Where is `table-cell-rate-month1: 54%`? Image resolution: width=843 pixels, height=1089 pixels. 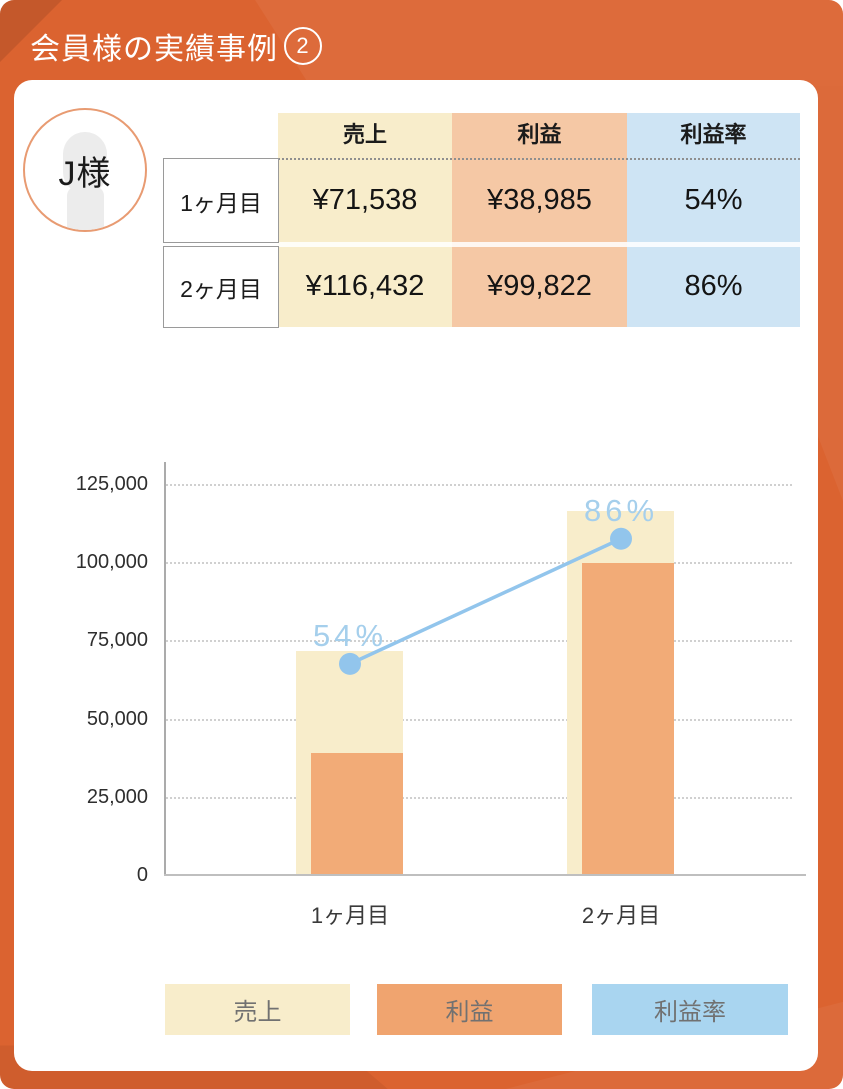 table-cell-rate-month1: 54% is located at coordinates (713, 200).